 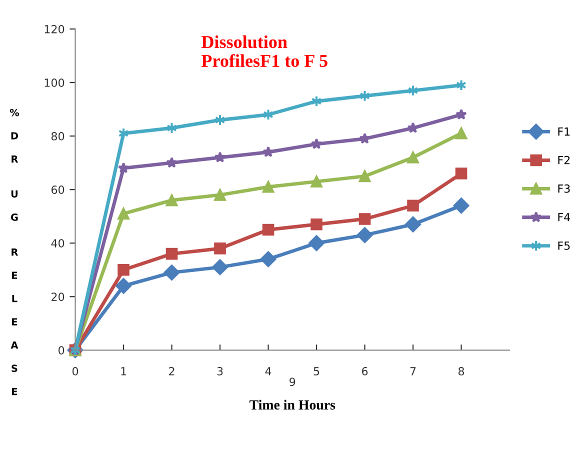 I want to click on text: % D R U G R E L E A S E, so click(x=15, y=252).